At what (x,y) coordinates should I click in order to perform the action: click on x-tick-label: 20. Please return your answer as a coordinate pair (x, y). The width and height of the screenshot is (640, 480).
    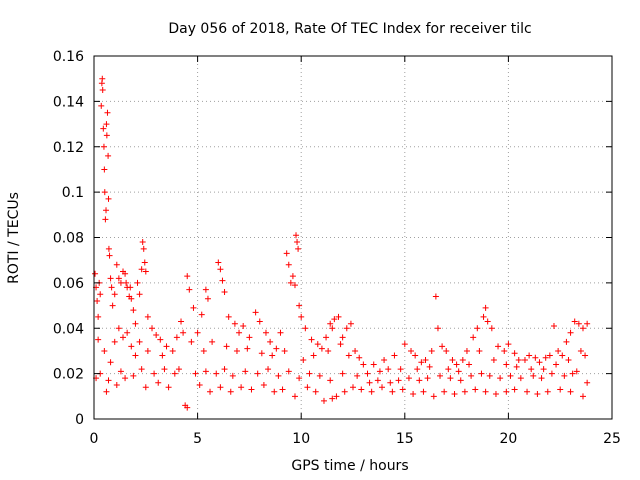
    Looking at the image, I should click on (508, 439).